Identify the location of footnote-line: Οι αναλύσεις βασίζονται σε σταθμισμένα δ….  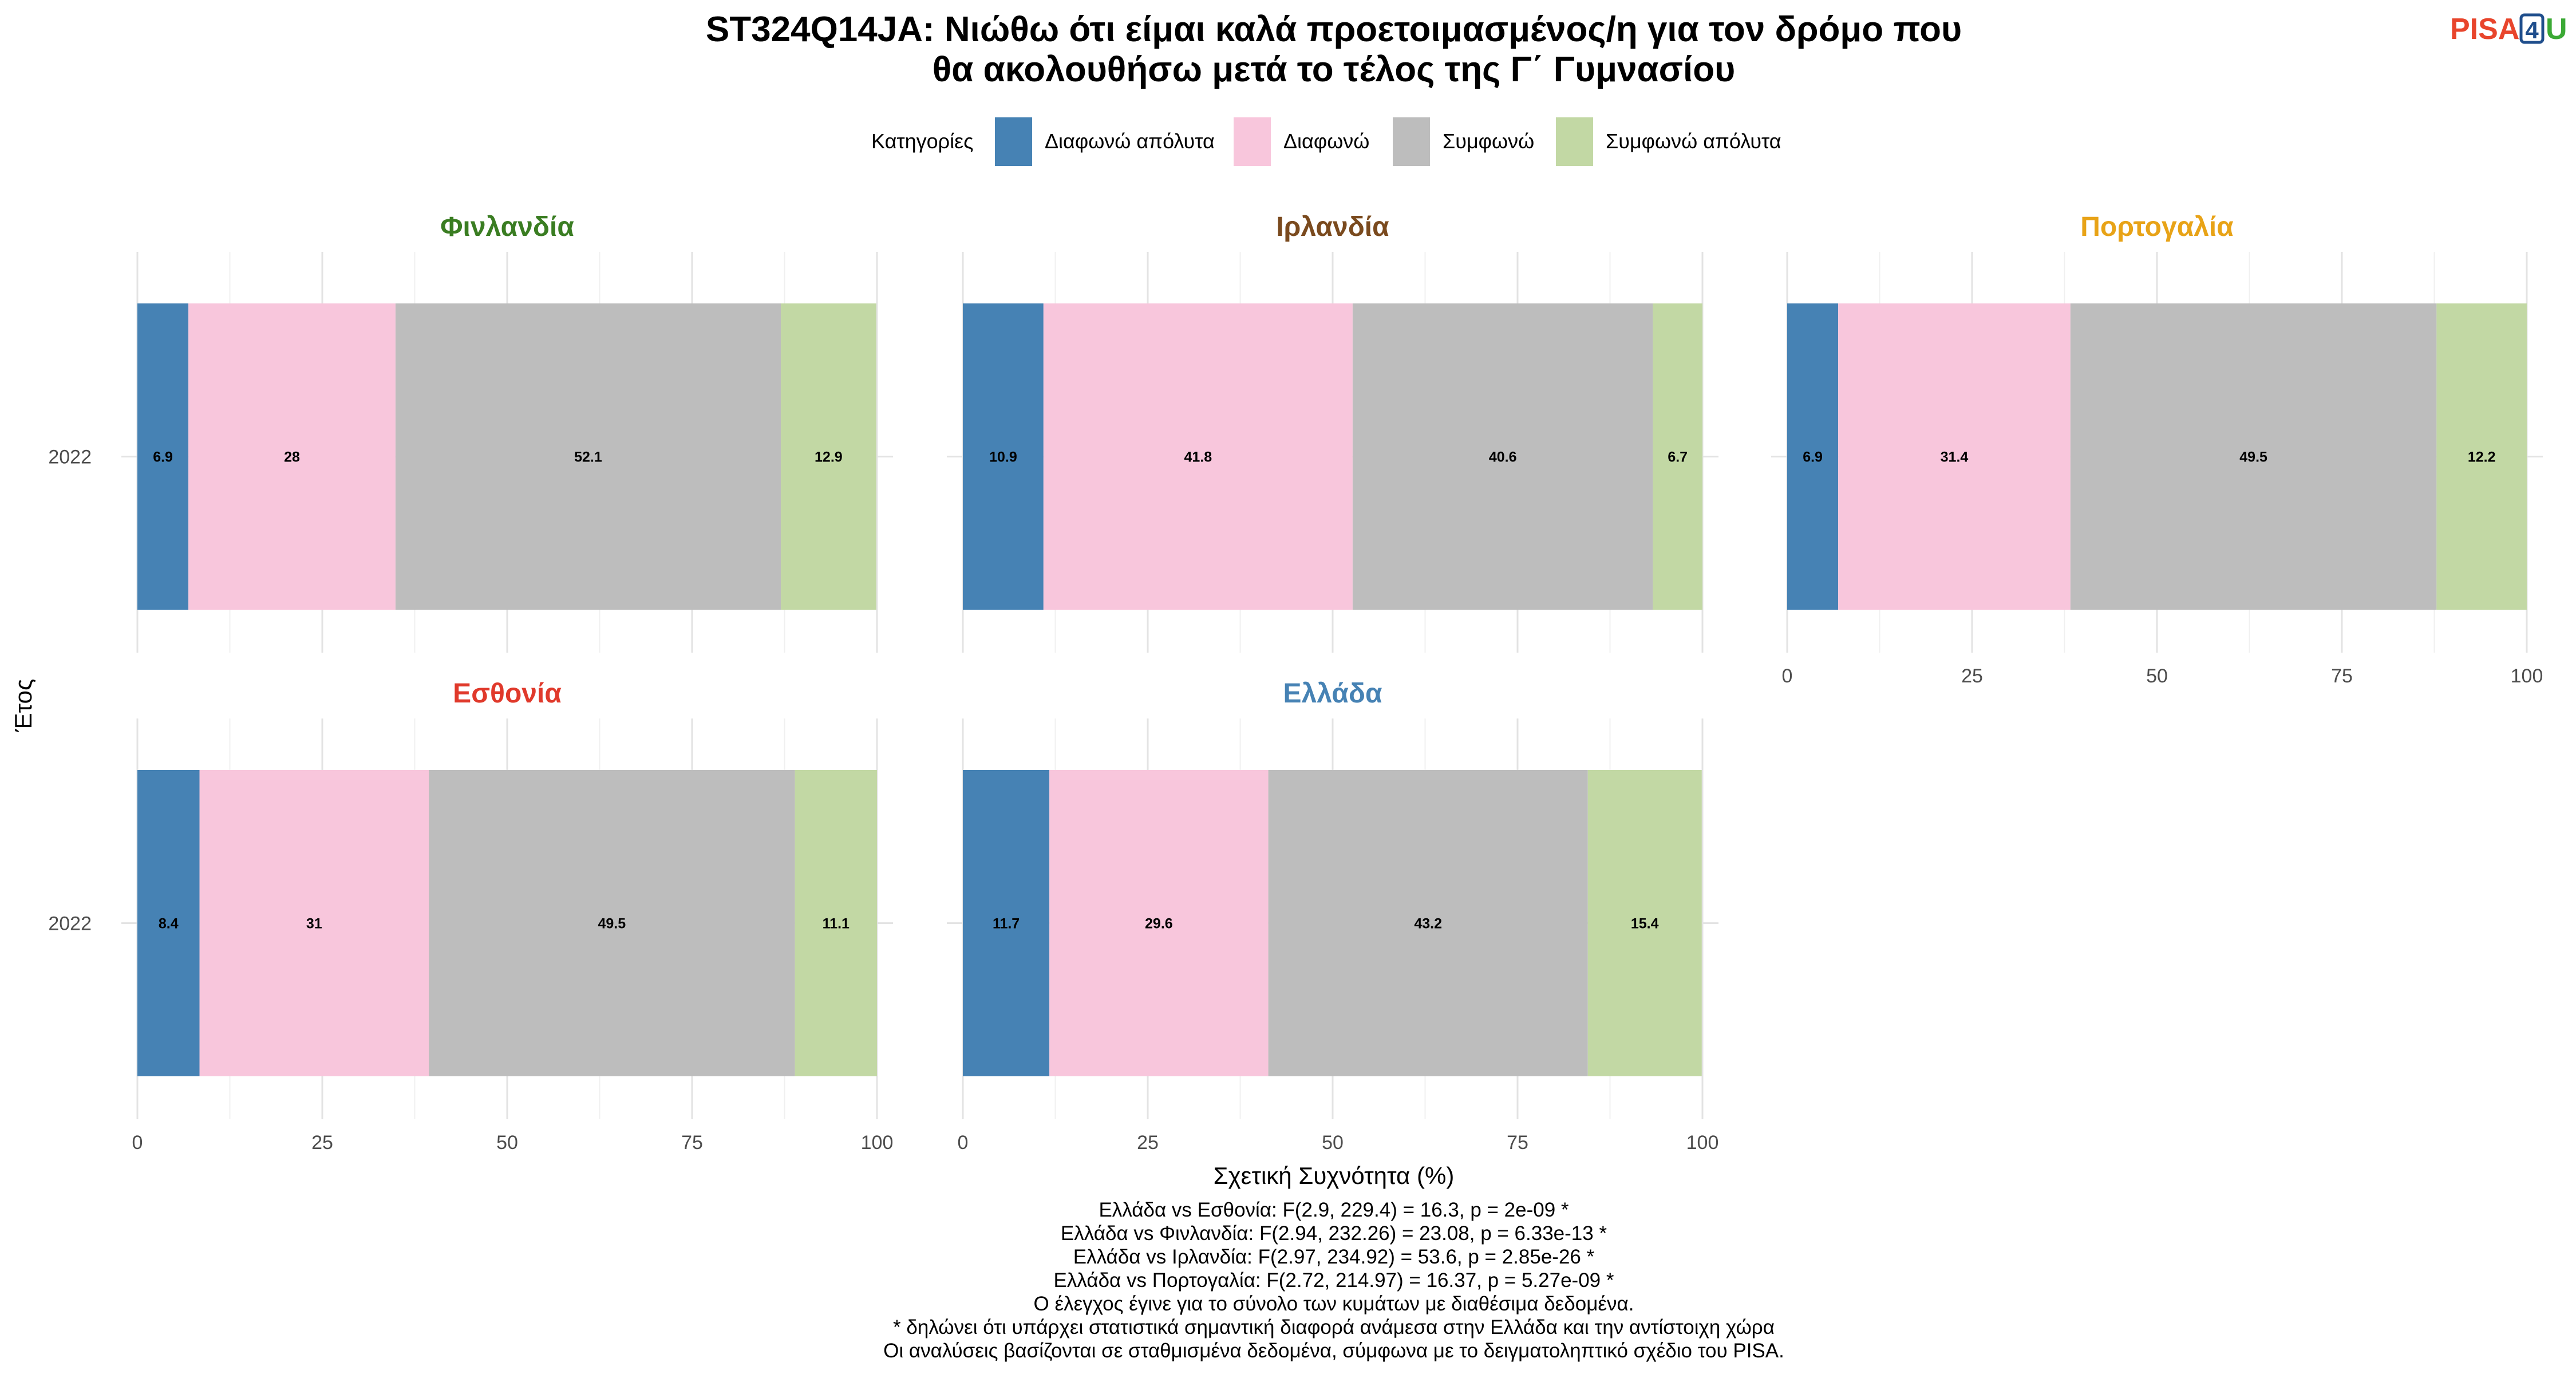
(1333, 1351).